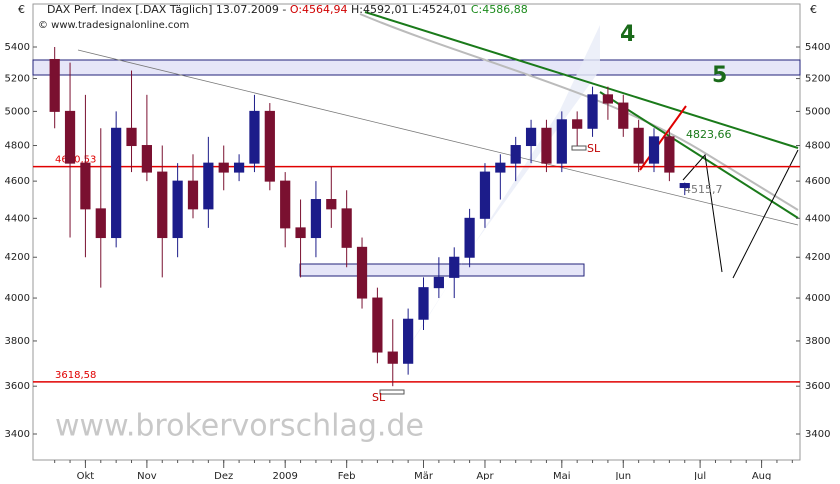 Image resolution: width=840 pixels, height=484 pixels. I want to click on x-tick-label: Jun, so click(622, 475).